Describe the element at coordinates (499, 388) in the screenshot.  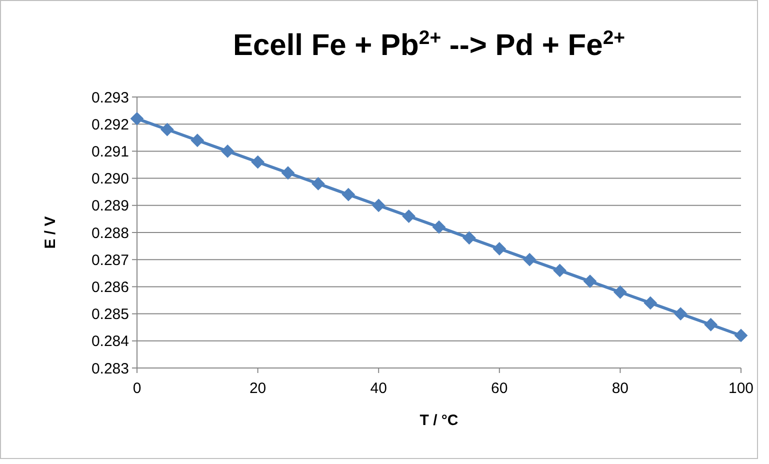
I see `x-tick-label: 60` at that location.